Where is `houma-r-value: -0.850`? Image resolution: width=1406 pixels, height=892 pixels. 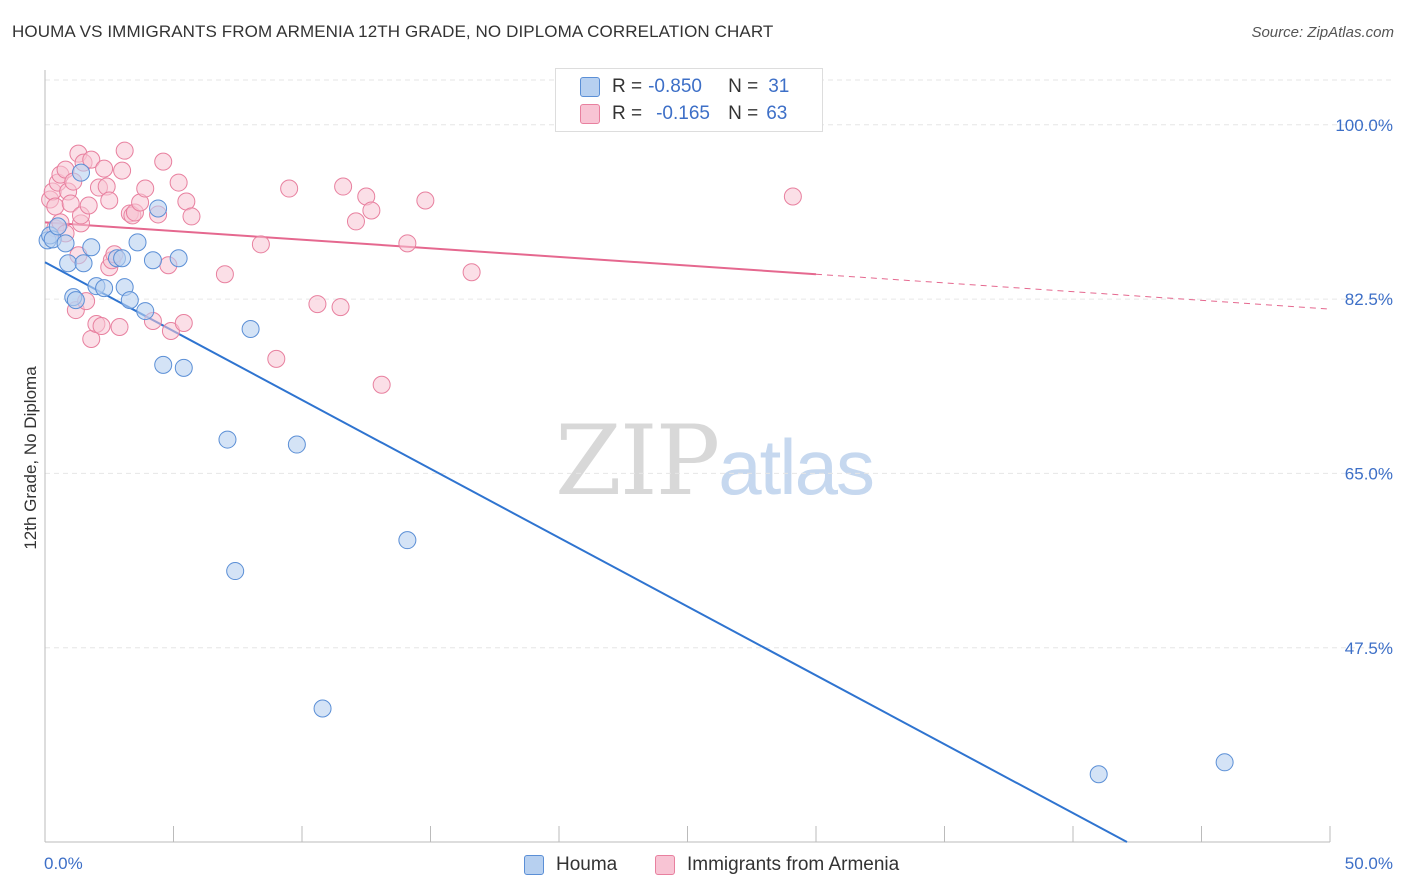
houma-r-value: -0.850 is located at coordinates (675, 86).